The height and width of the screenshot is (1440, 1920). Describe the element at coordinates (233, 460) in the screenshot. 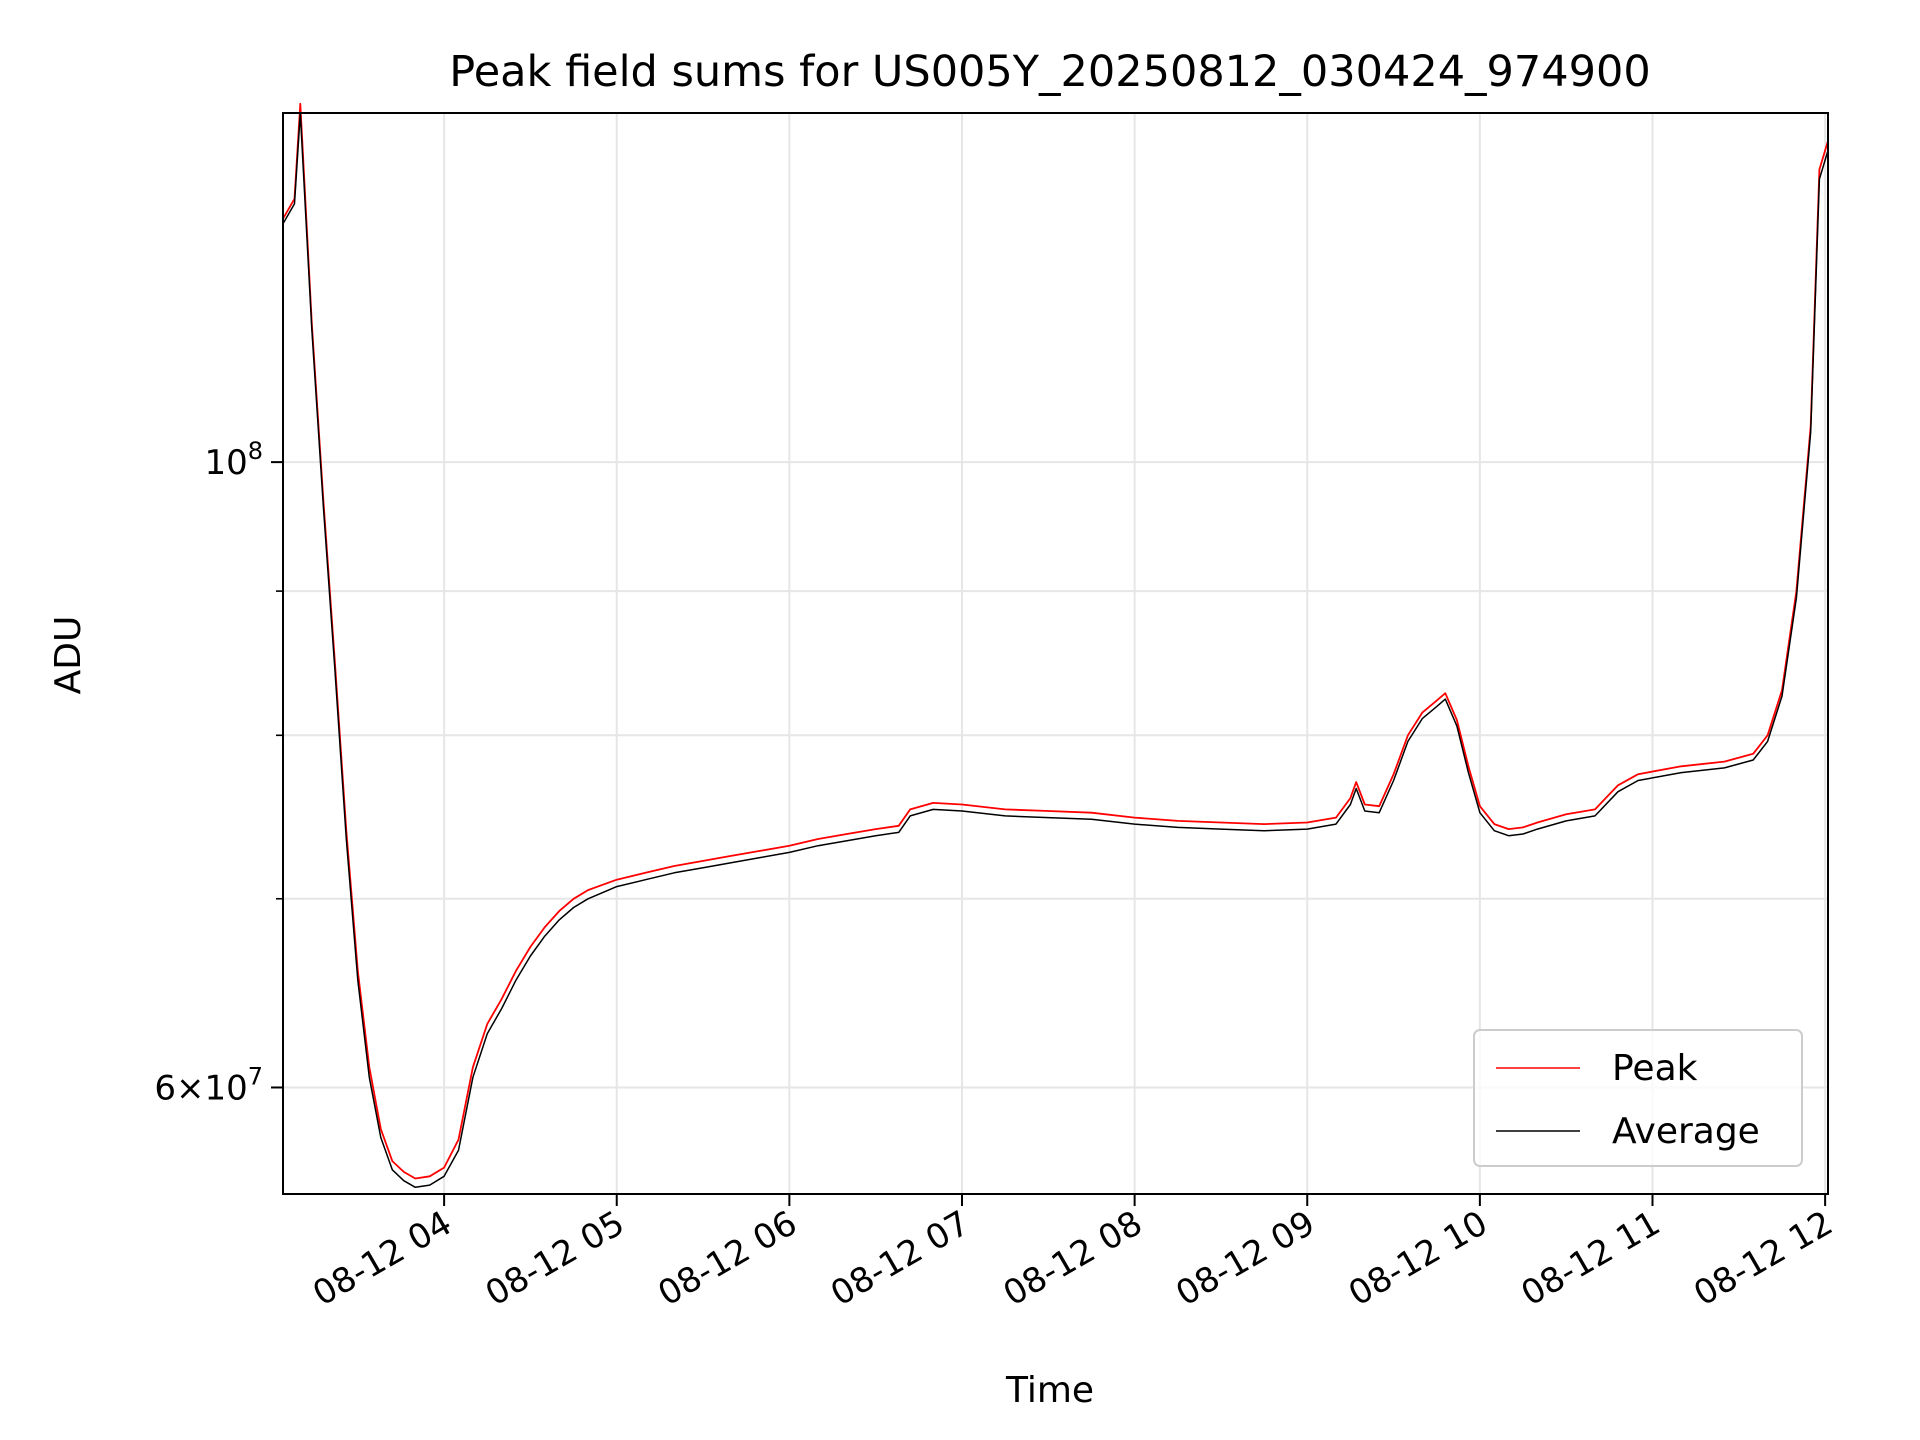

I see `y-tick-label: 108` at that location.